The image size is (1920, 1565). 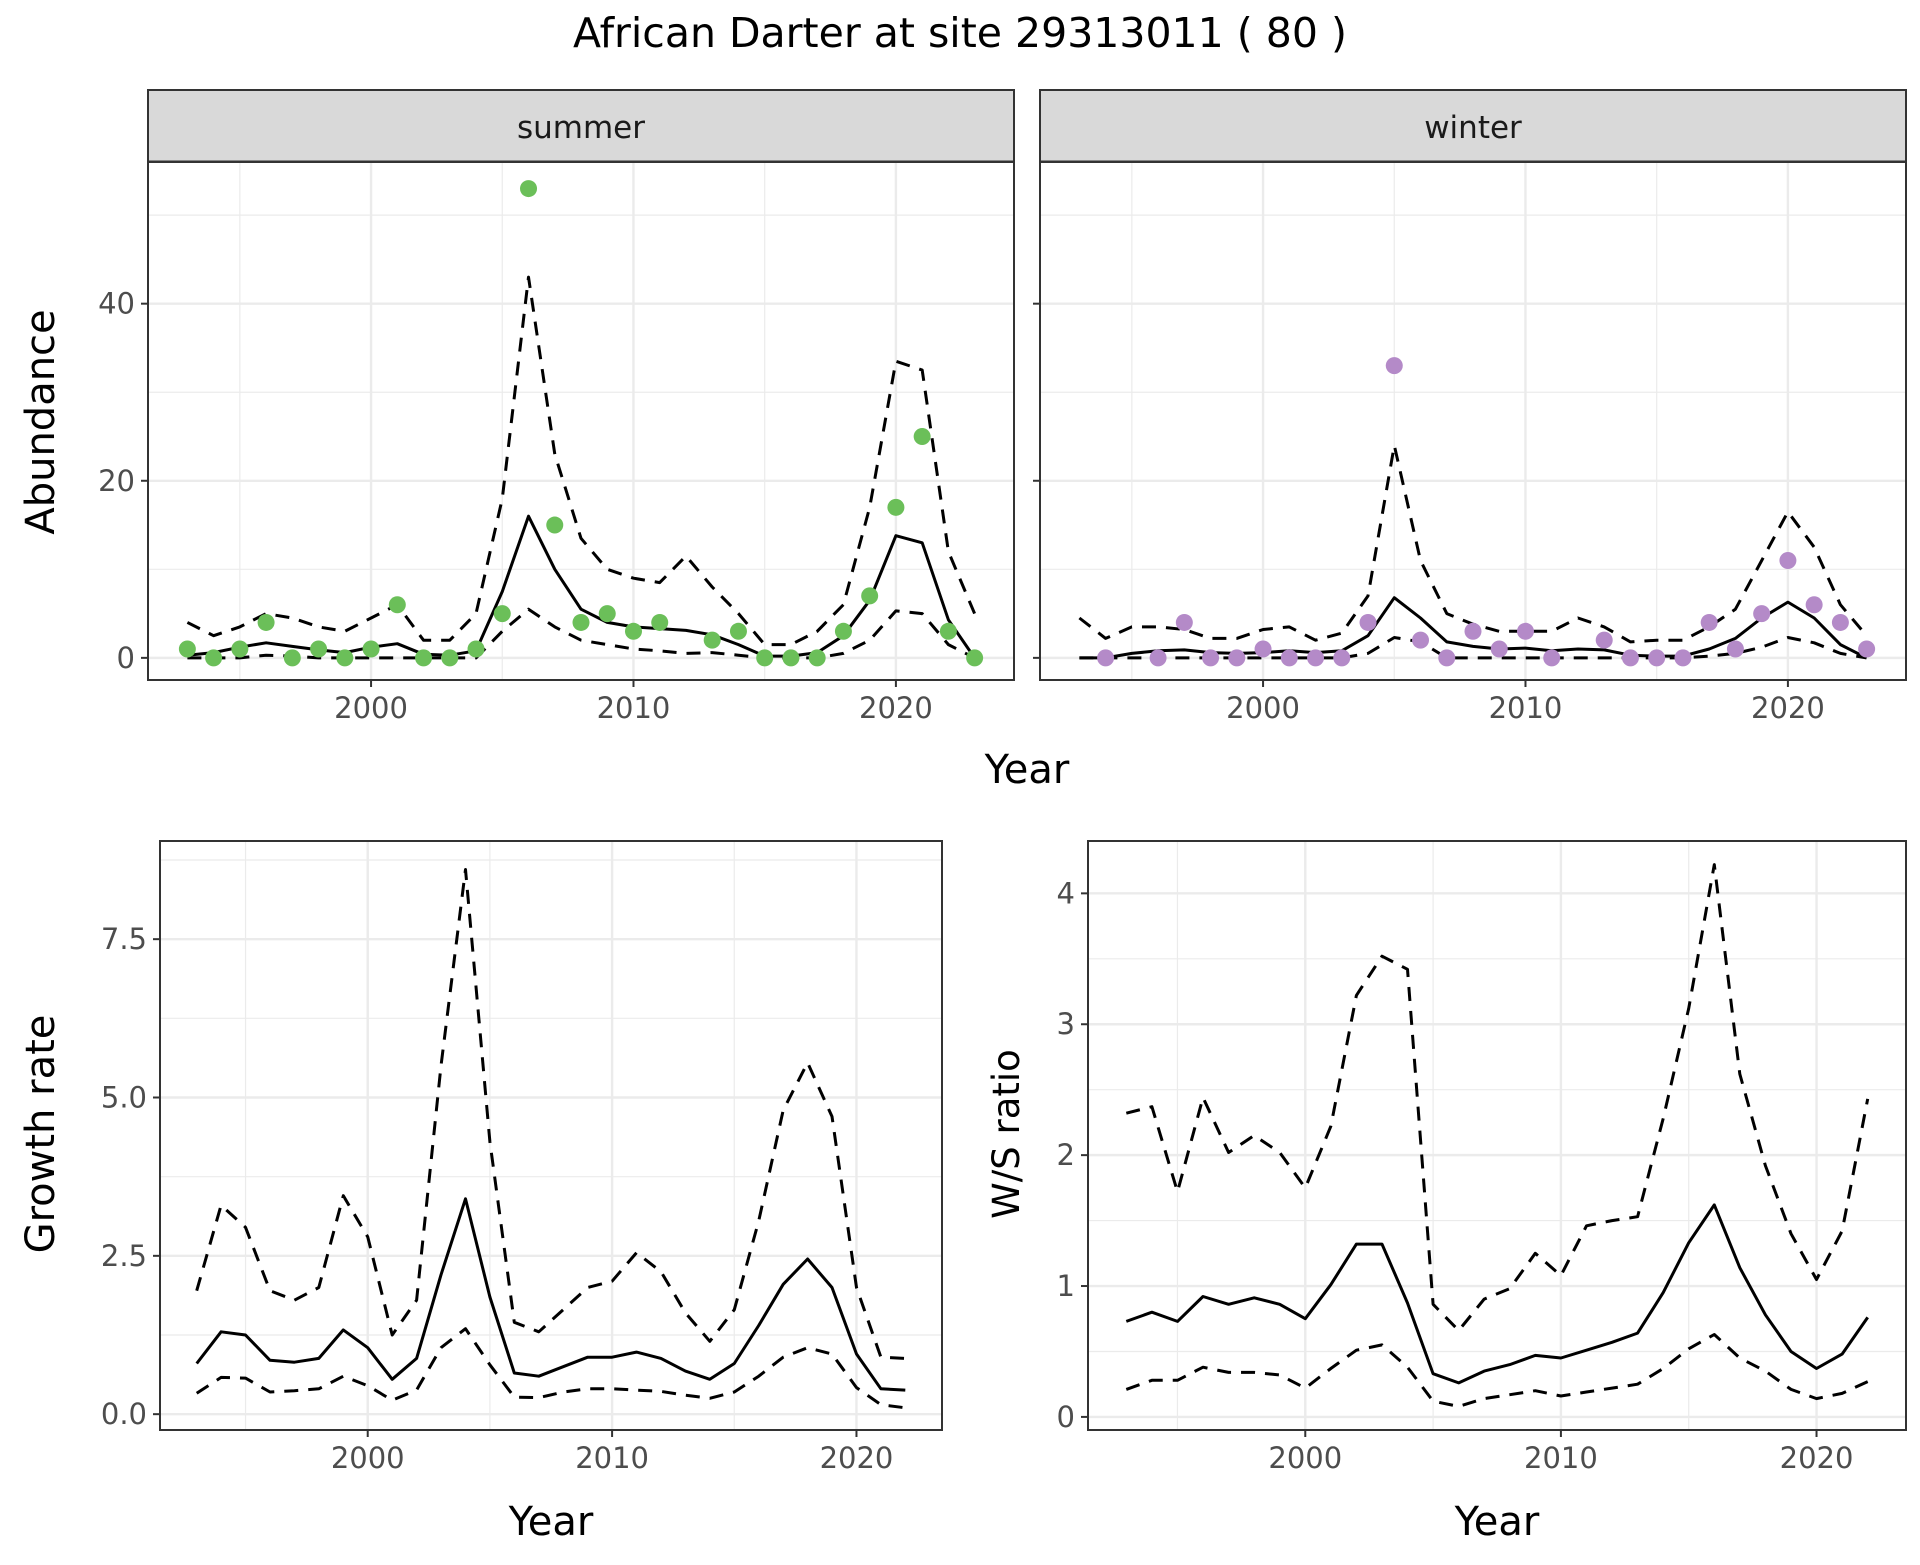 What do you see at coordinates (896, 708) in the screenshot?
I see `summer-x-tick-label: 2020` at bounding box center [896, 708].